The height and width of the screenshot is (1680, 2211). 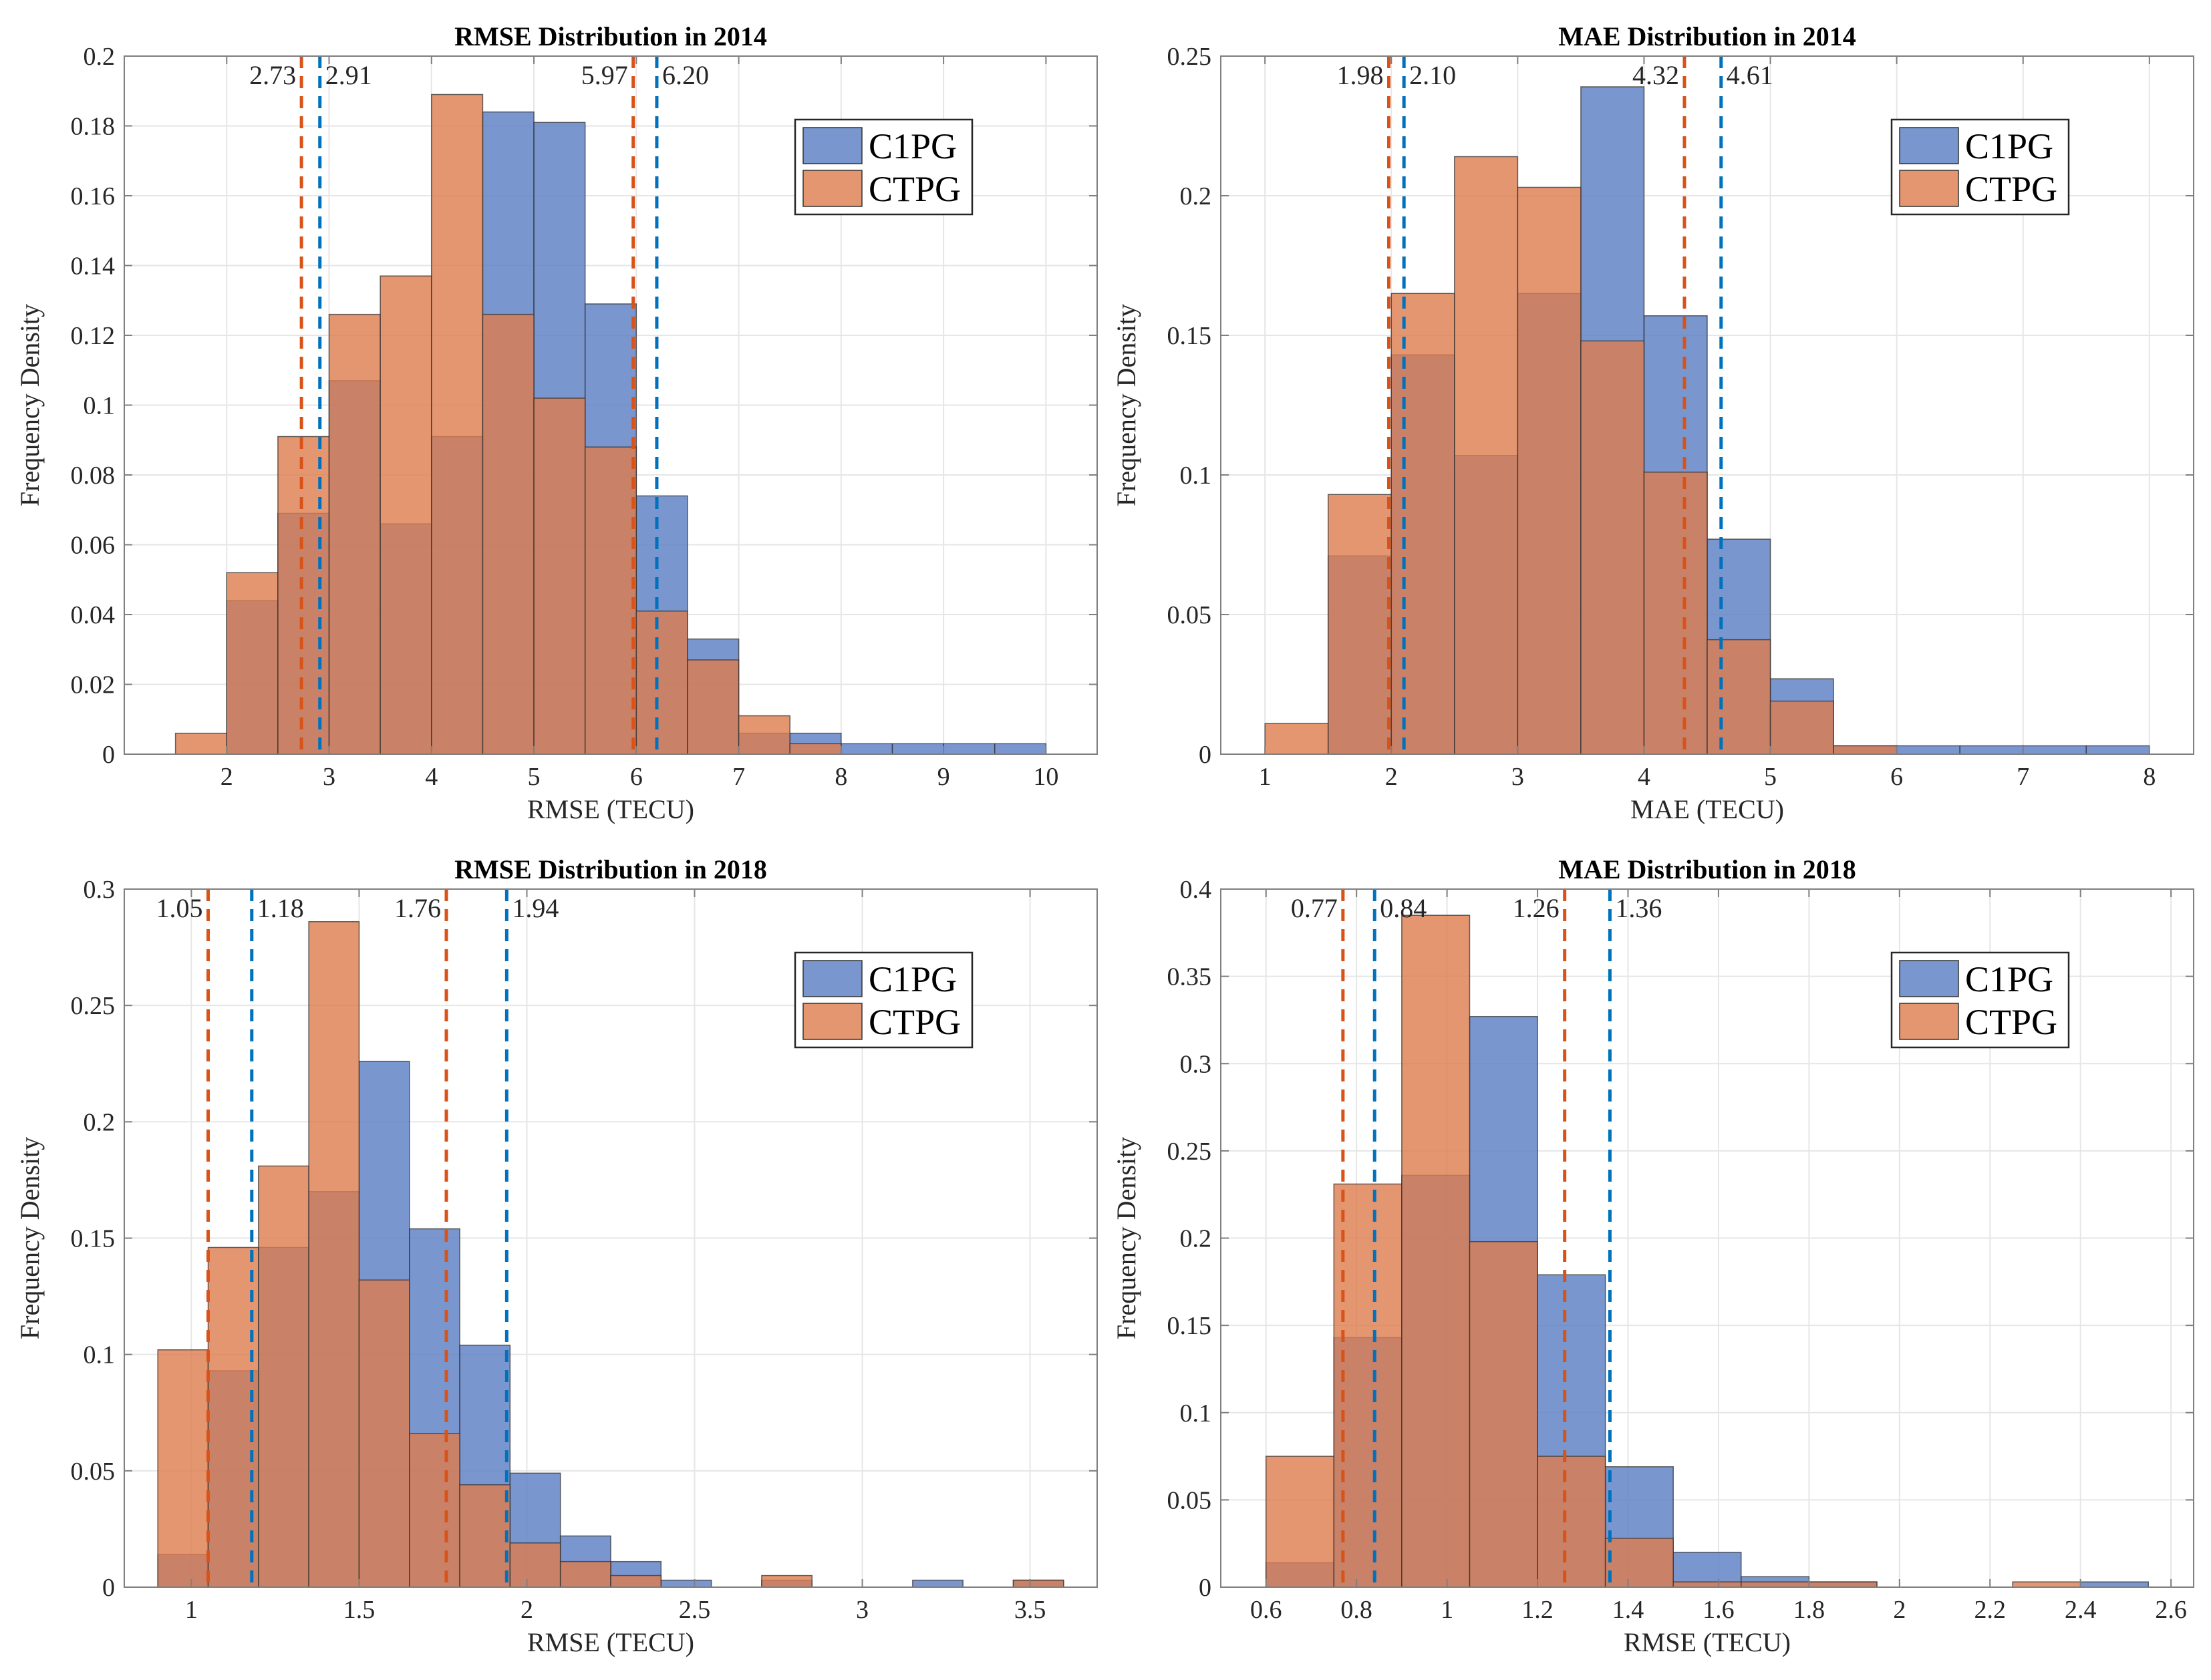 I want to click on marker-label: 1.26, so click(x=1537, y=908).